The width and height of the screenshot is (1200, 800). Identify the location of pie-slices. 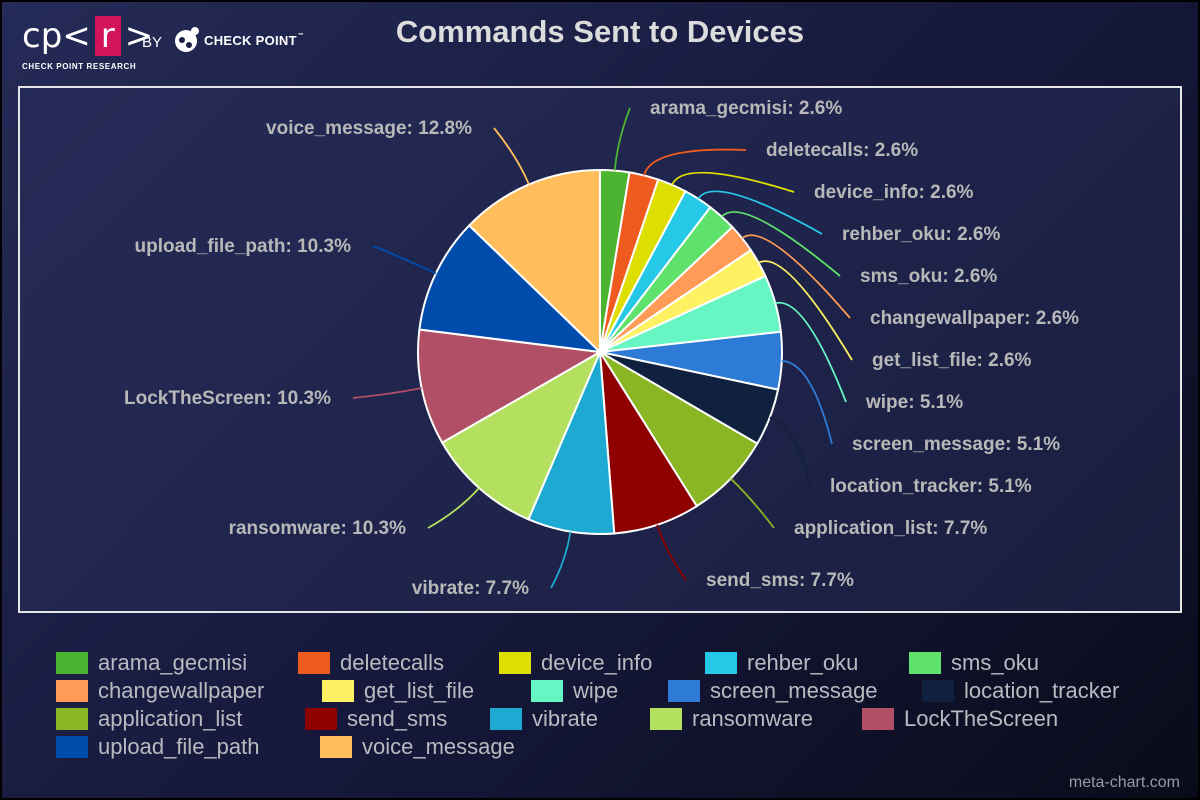
(600, 351).